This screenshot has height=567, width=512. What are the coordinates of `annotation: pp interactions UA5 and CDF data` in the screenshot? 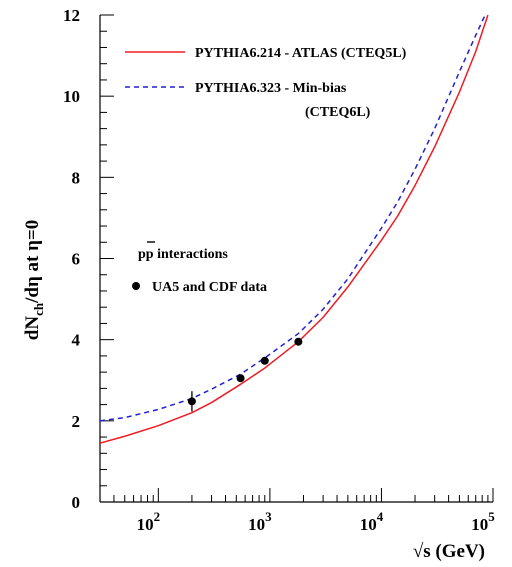 It's located at (199, 268).